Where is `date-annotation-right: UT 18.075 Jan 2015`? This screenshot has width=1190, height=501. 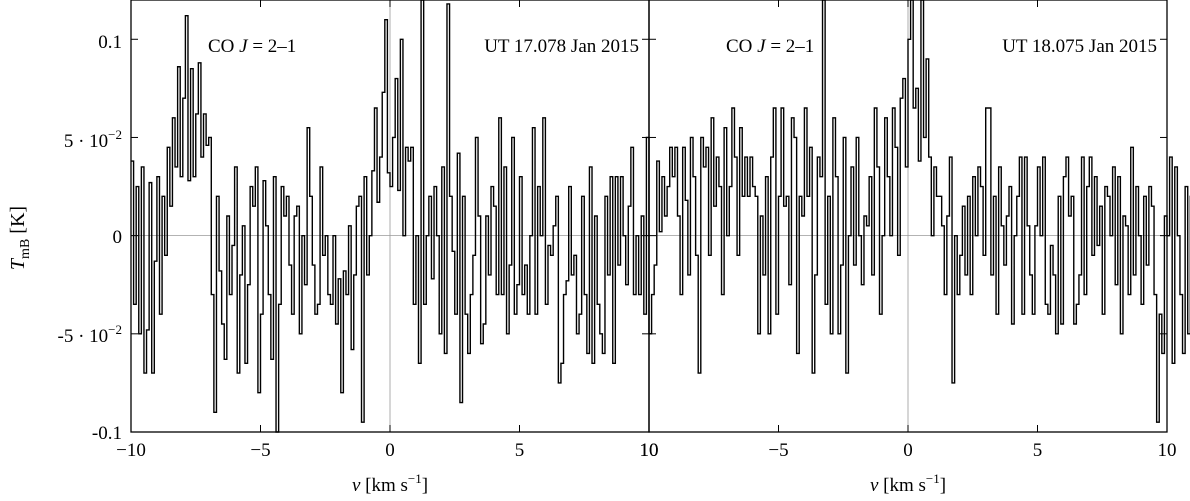 date-annotation-right: UT 18.075 Jan 2015 is located at coordinates (1079, 46).